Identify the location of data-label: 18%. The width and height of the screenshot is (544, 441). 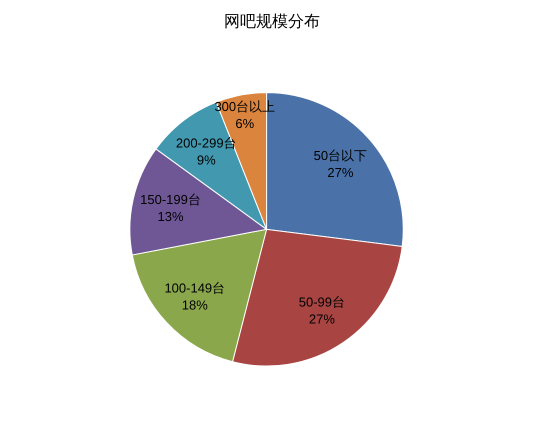
(195, 305).